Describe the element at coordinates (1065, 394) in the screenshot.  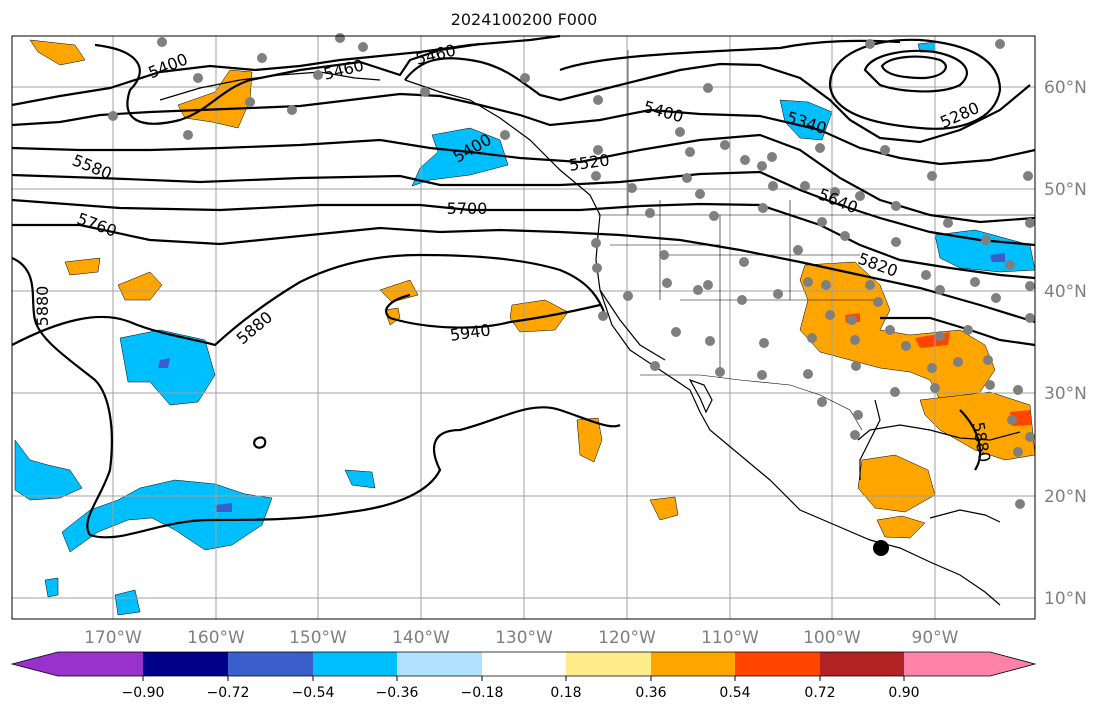
I see `lat-label: 30°N` at that location.